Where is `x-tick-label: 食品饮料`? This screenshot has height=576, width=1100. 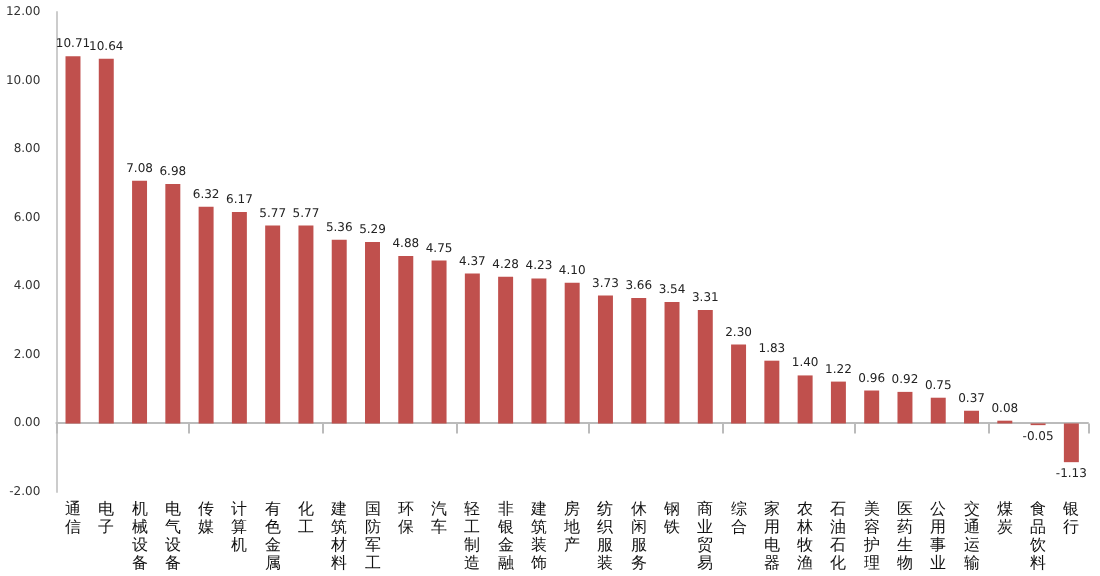
x-tick-label: 食品饮料 is located at coordinates (1037, 536).